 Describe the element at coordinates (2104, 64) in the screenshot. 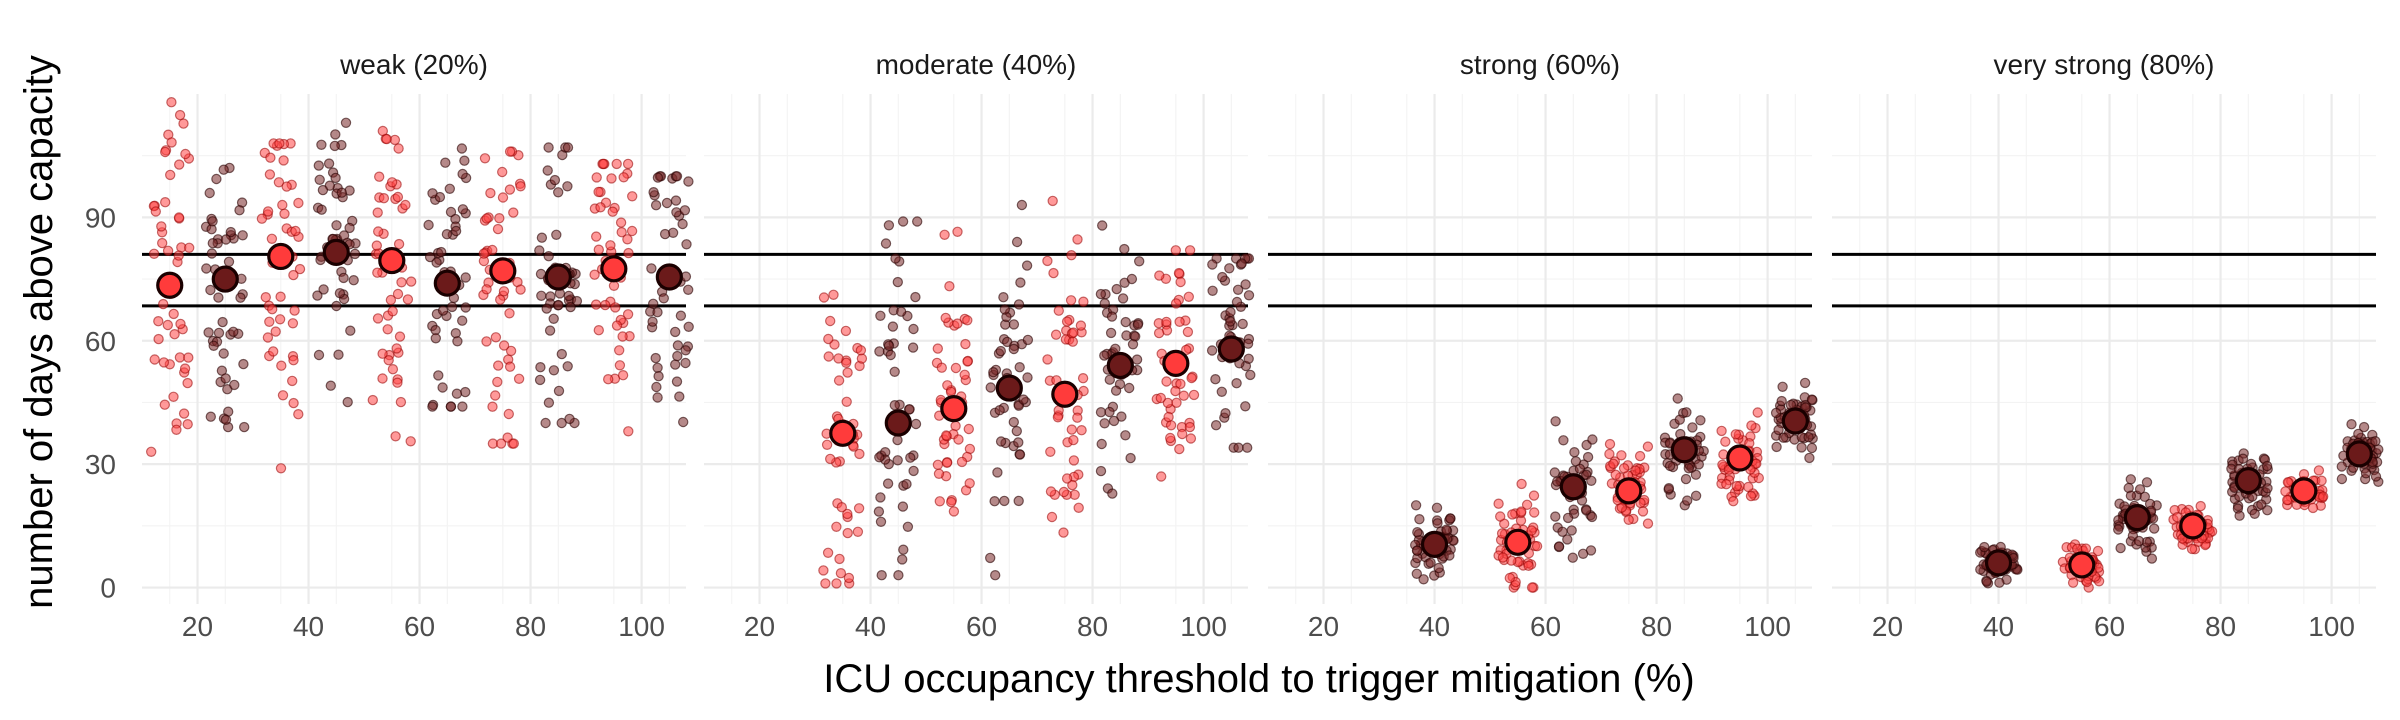

I see `panel-strip-label: very strong (80%)` at that location.